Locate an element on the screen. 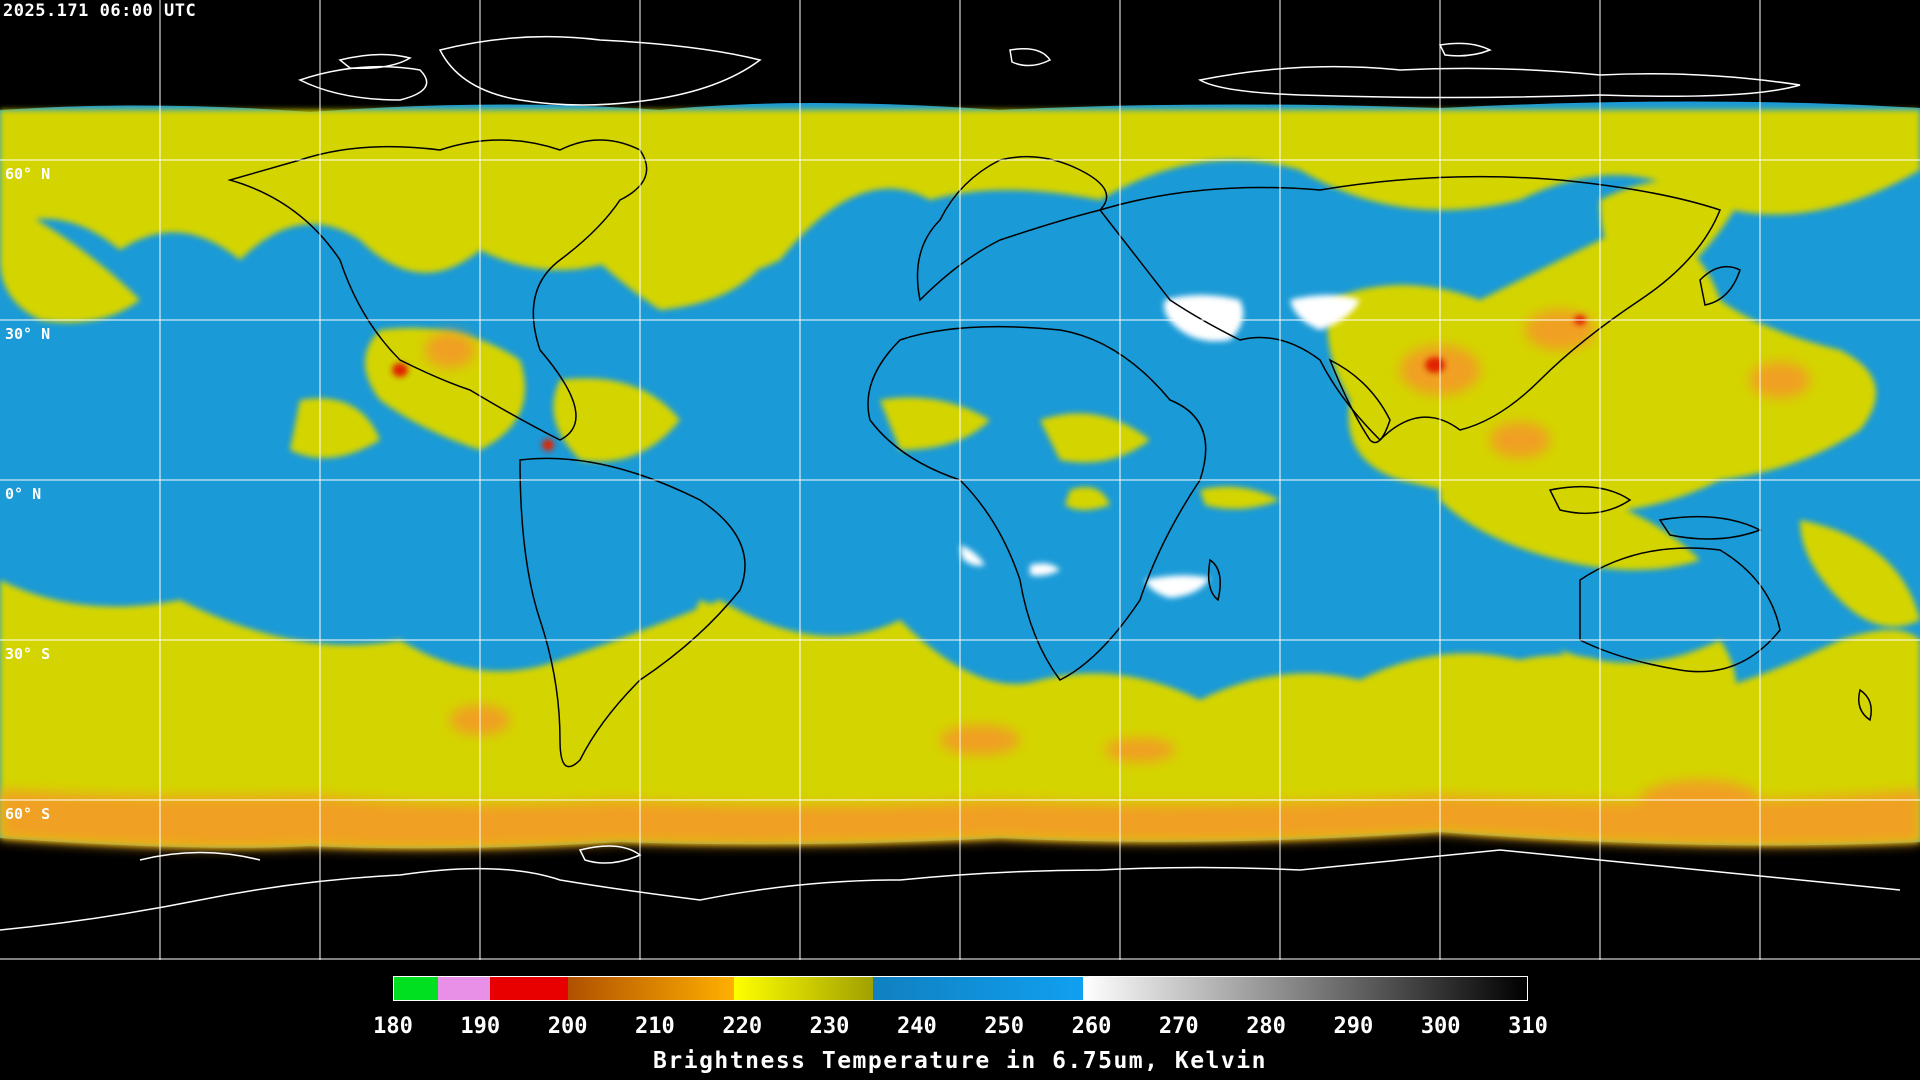 The image size is (1920, 1080). colorbar-tick-label: 180 is located at coordinates (393, 1026).